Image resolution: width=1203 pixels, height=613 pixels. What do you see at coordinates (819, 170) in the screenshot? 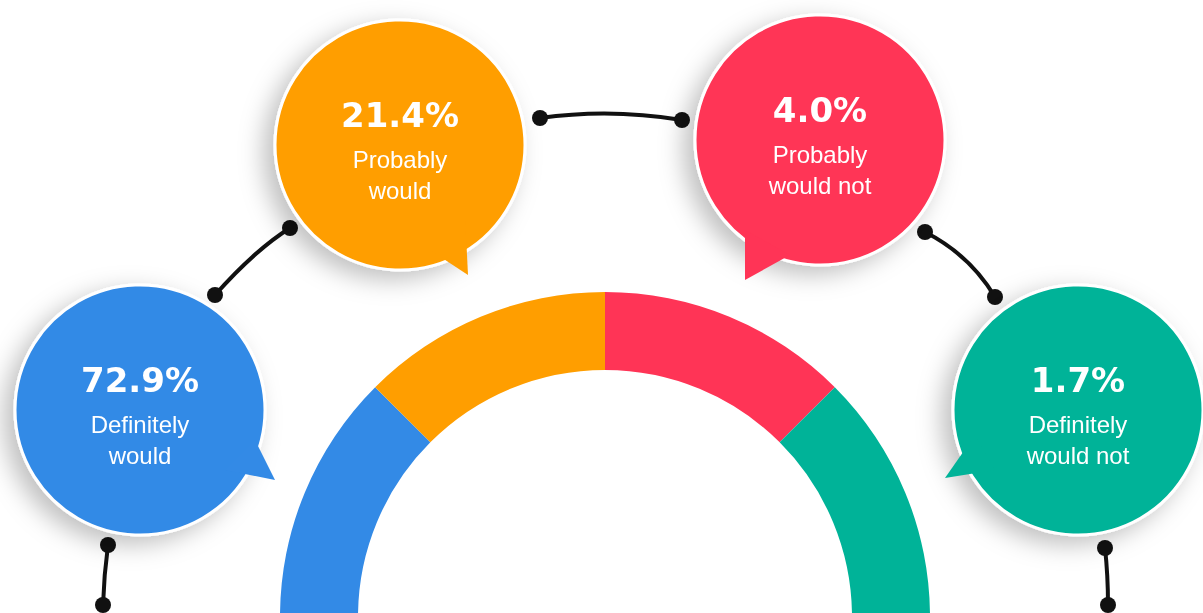
I see `category-label: Probably would not` at bounding box center [819, 170].